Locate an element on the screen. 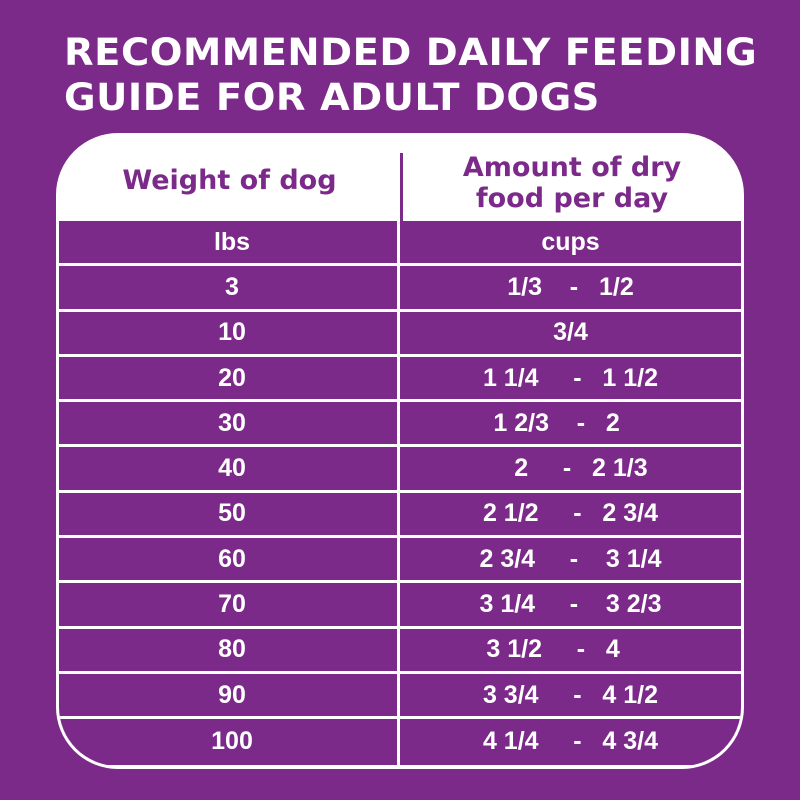  table-row: 3 1/3 - 1/2 is located at coordinates (400, 289).